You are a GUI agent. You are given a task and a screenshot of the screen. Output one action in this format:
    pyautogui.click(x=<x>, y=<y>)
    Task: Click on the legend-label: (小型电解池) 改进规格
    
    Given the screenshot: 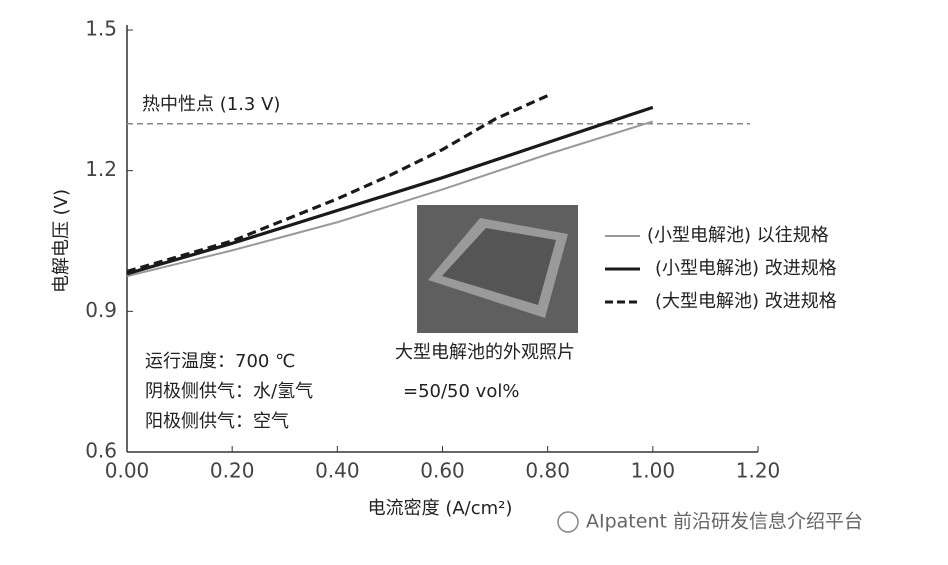 What is the action you would take?
    pyautogui.click(x=746, y=268)
    